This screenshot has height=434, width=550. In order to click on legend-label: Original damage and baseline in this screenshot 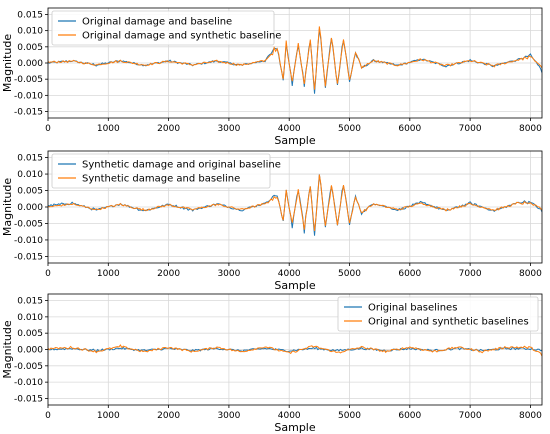, I will do `click(157, 22)`.